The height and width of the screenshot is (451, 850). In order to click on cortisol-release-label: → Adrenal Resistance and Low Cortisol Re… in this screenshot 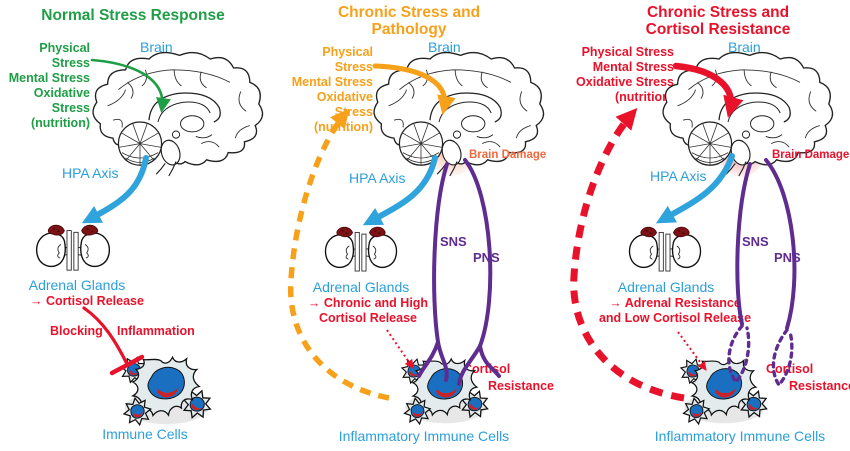, I will do `click(675, 311)`.